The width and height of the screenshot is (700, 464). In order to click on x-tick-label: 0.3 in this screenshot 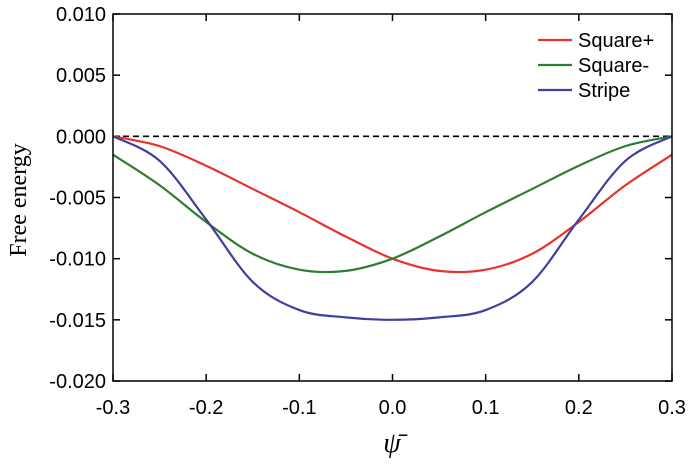, I will do `click(672, 408)`.